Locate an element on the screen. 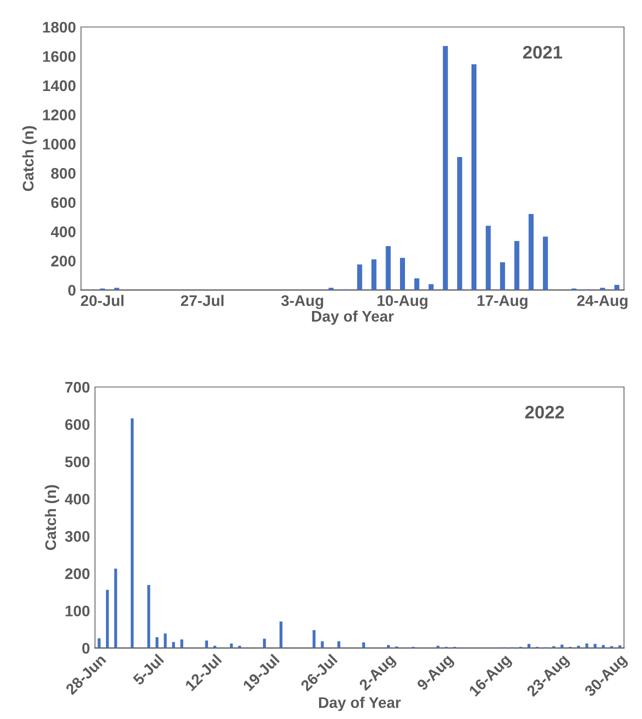  y-tick-label: 800 is located at coordinates (63, 173).